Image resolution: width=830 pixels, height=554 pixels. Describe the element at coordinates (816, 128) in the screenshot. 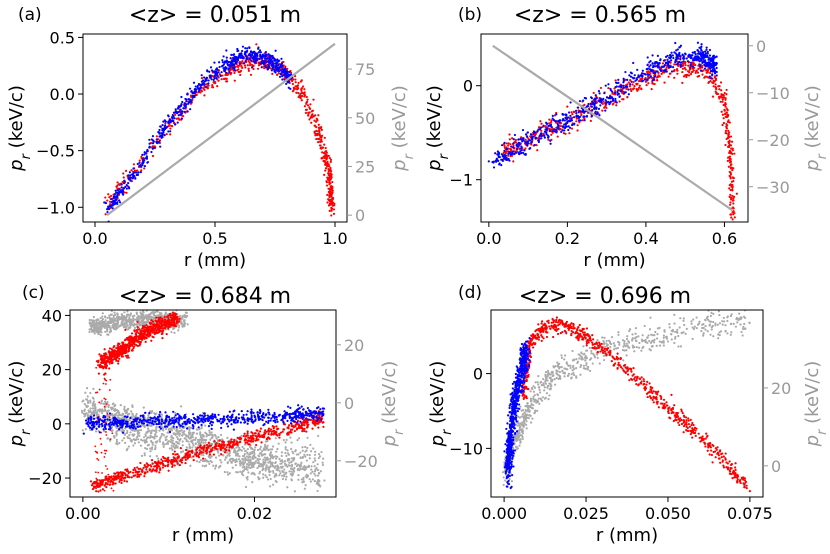

I see `y2-axis-label: pr (keV/c)` at that location.